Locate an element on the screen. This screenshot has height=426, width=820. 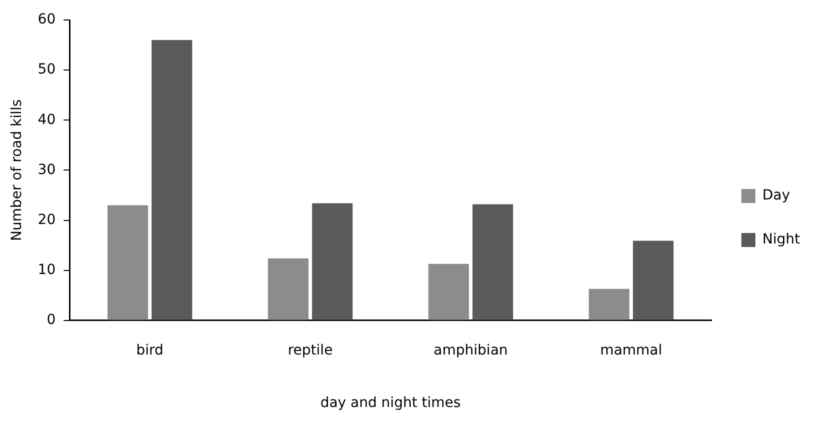
y-tick-label: 0 is located at coordinates (51, 320).